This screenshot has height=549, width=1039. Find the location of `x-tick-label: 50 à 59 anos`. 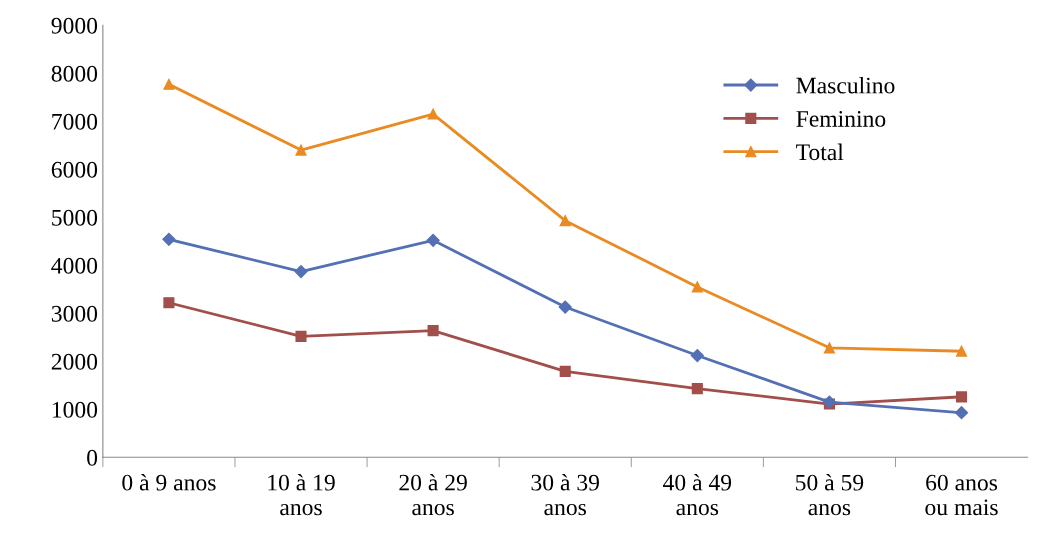

x-tick-label: 50 à 59 anos is located at coordinates (830, 494).